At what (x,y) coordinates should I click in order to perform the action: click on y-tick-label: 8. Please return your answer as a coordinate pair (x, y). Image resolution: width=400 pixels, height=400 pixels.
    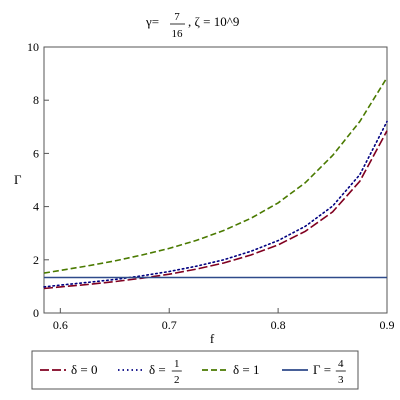
    Looking at the image, I should click on (36, 100).